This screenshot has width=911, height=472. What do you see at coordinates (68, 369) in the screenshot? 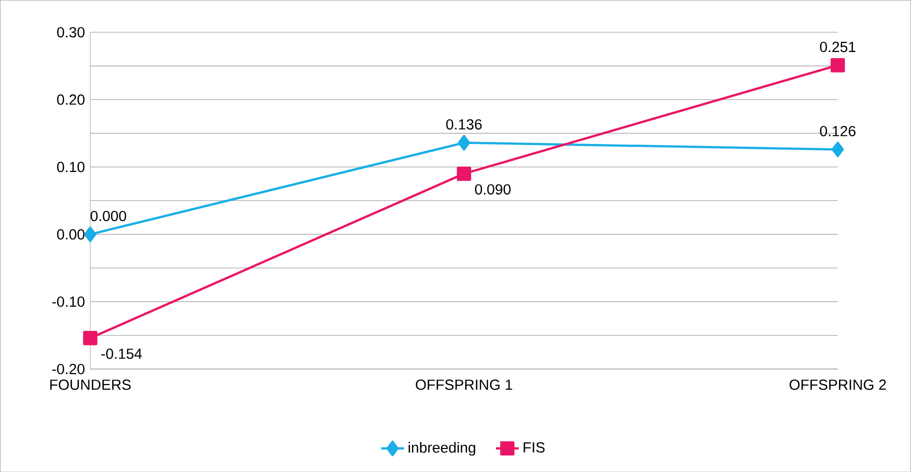
I see `y-tick-label: -0.20` at bounding box center [68, 369].